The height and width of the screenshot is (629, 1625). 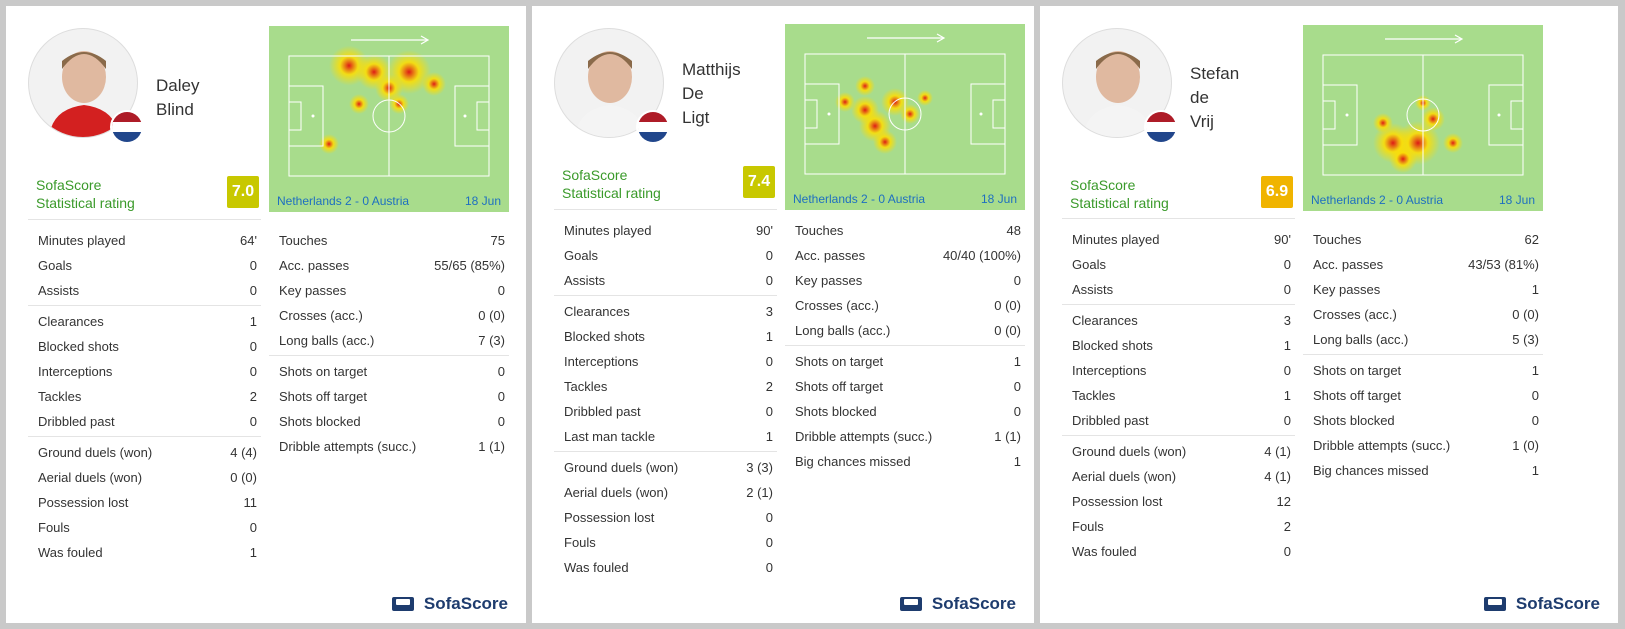 What do you see at coordinates (1423, 395) in the screenshot?
I see `stat-row: Shots off target 0` at bounding box center [1423, 395].